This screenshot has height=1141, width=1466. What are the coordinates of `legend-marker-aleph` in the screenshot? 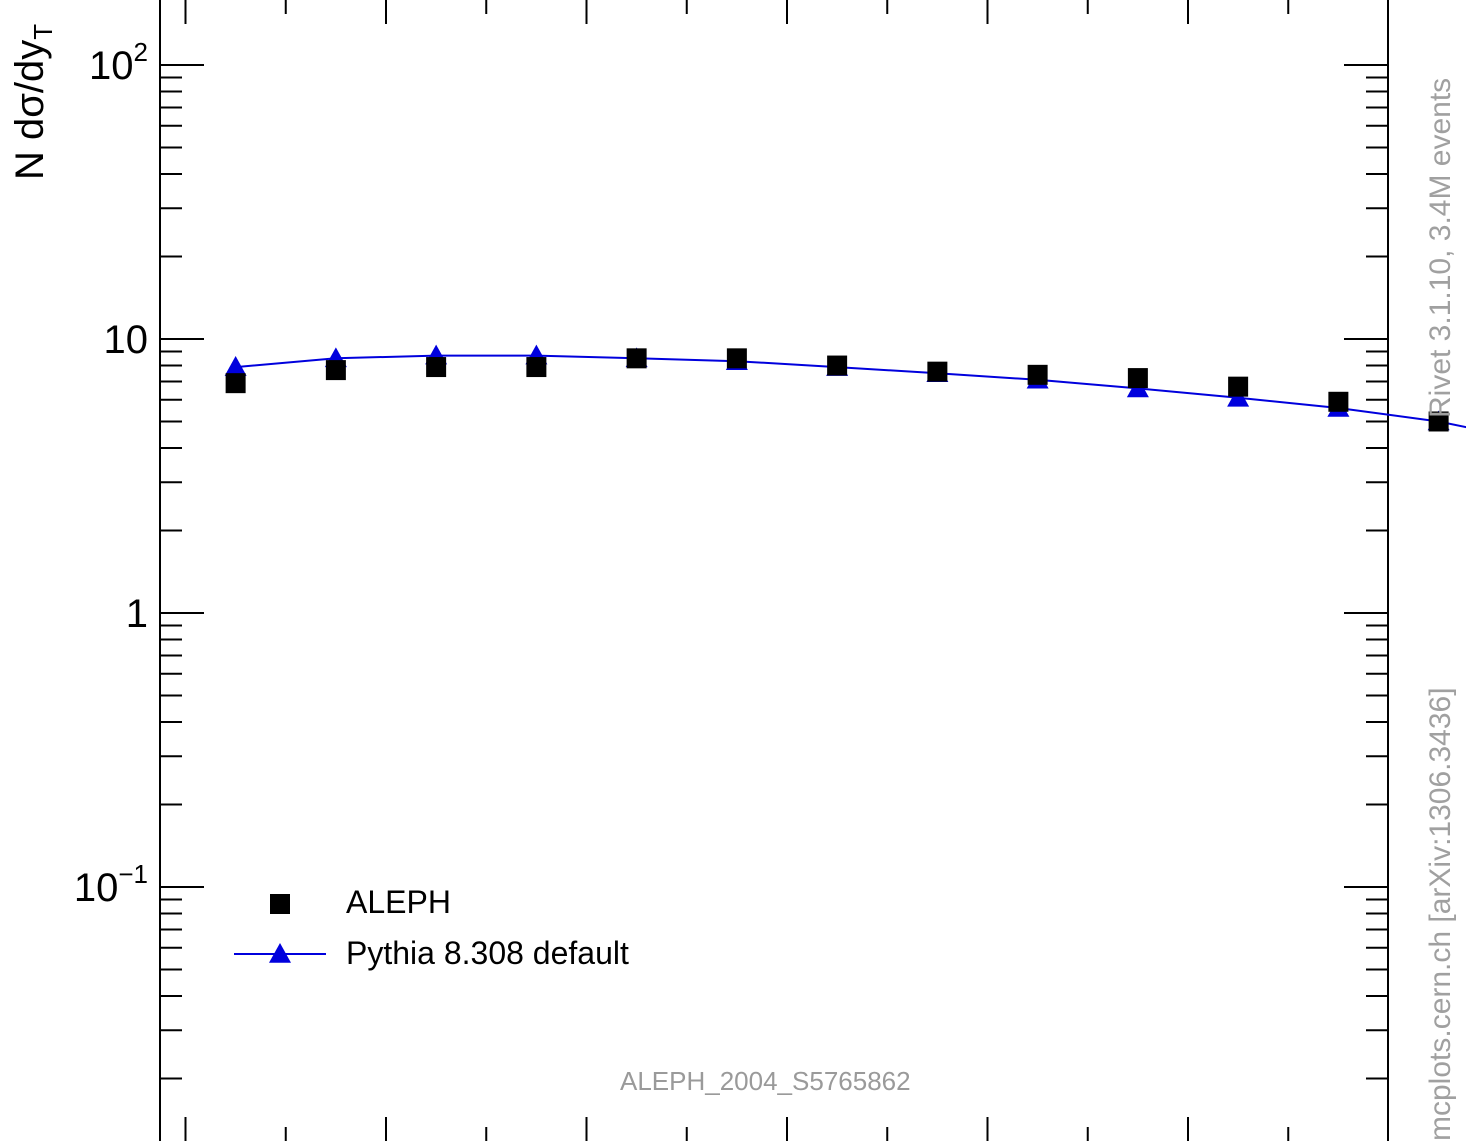 It's located at (280, 904).